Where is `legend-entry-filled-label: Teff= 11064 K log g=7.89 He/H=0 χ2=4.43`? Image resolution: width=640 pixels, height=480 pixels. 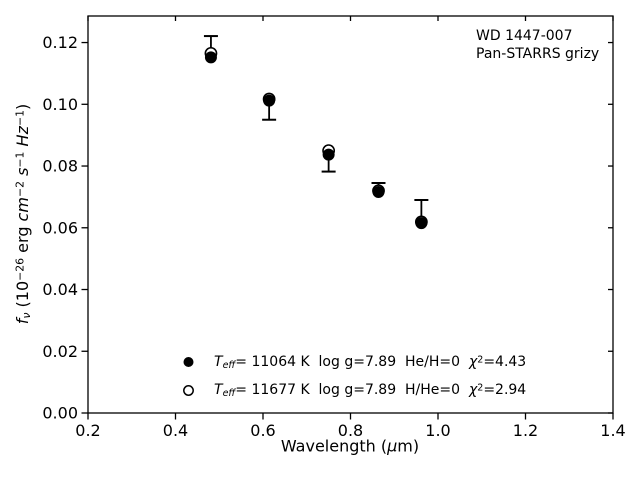 legend-entry-filled-label: Teff= 11064 K log g=7.89 He/H=0 χ2=4.43 is located at coordinates (370, 362).